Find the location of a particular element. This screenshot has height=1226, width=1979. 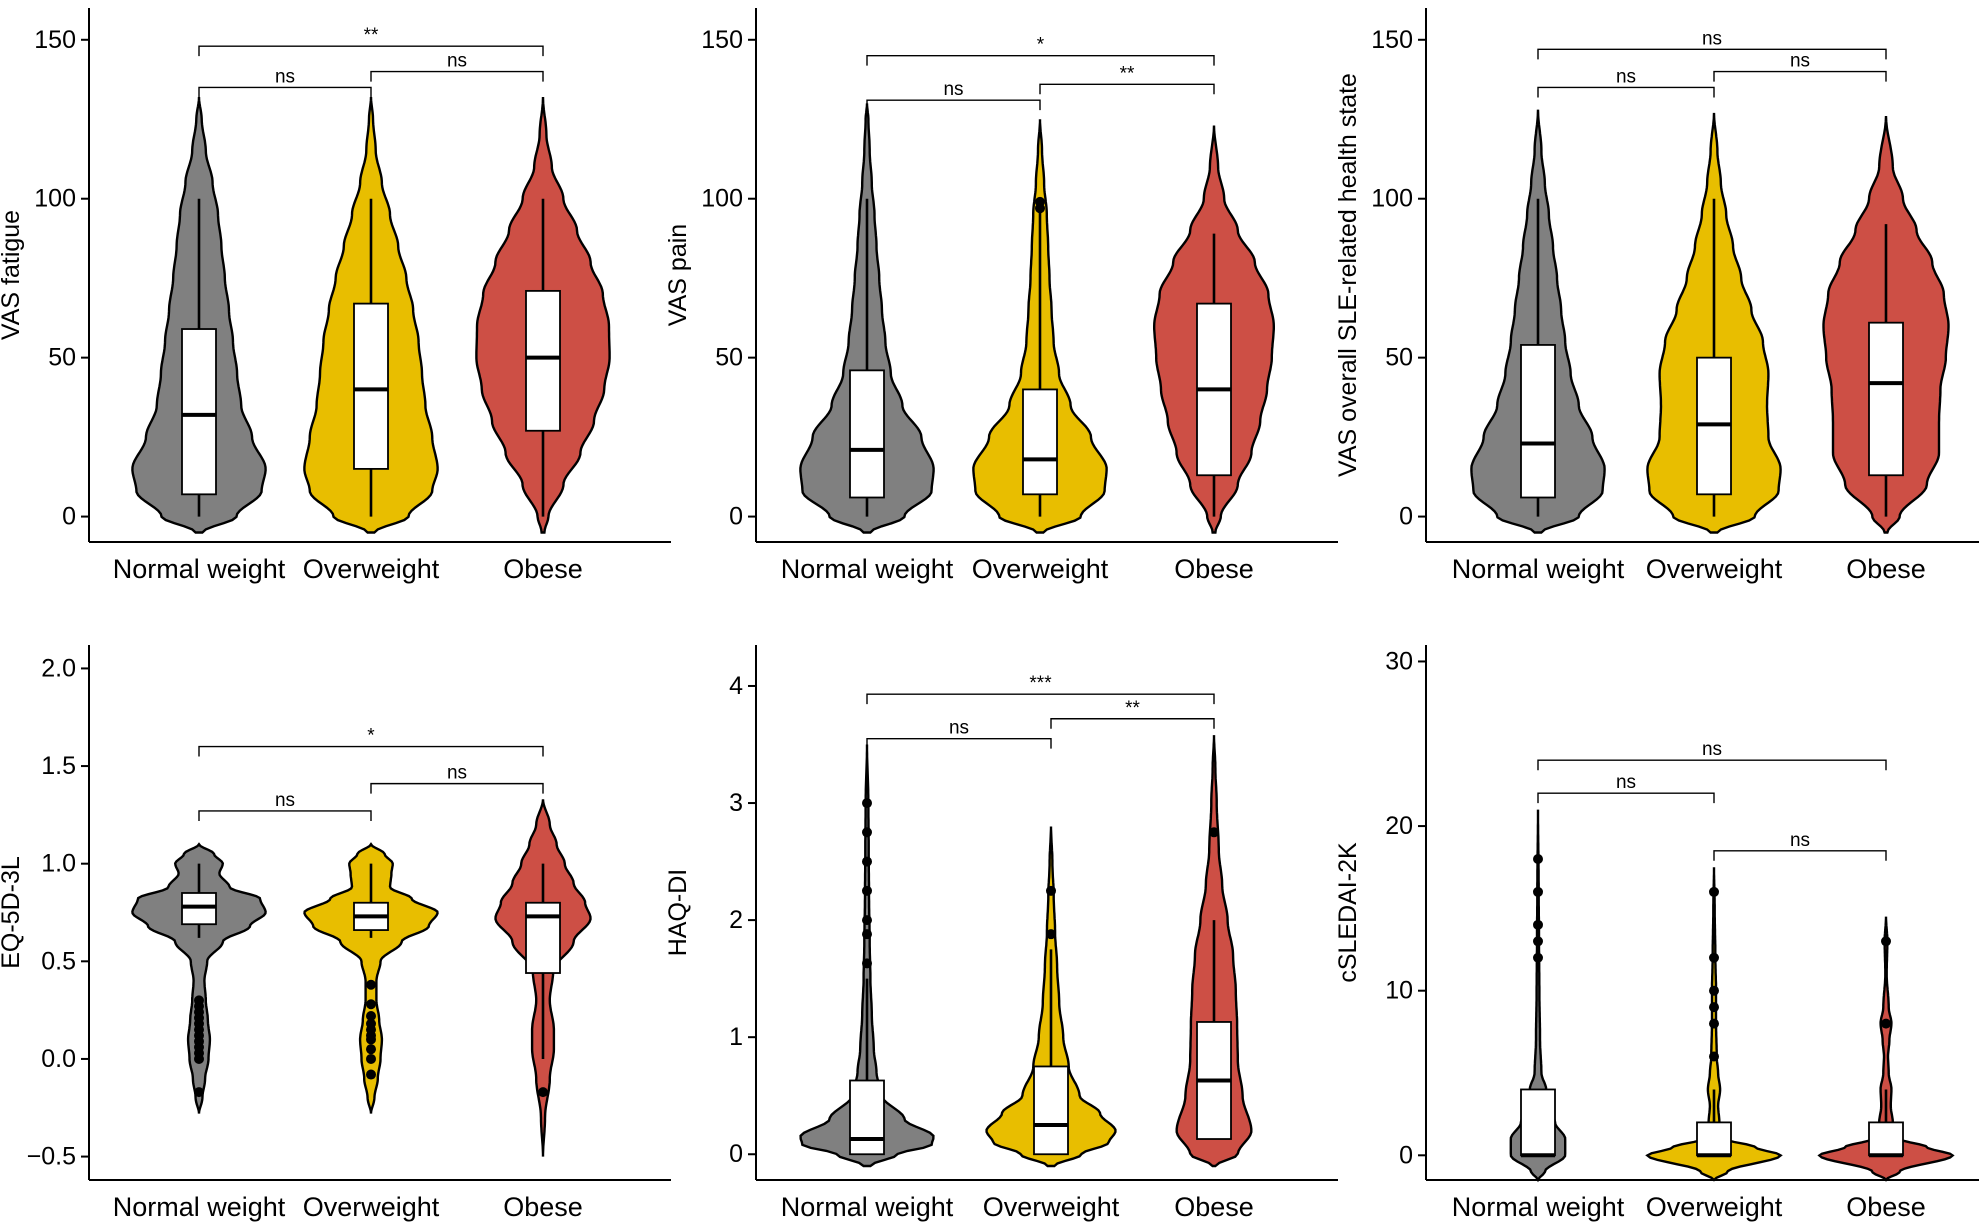

y-axis-title: cSLEDAI-2K is located at coordinates (1348, 912).